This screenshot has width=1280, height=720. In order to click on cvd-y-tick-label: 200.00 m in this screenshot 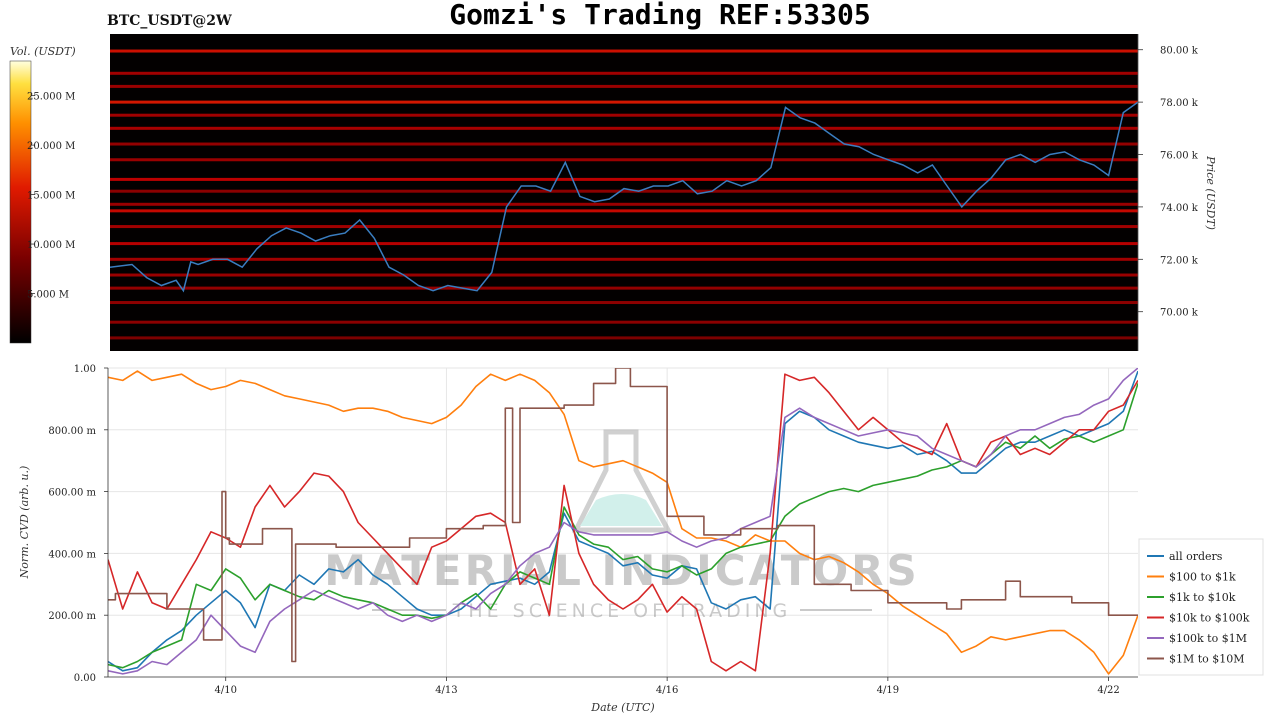, I will do `click(72, 616)`.